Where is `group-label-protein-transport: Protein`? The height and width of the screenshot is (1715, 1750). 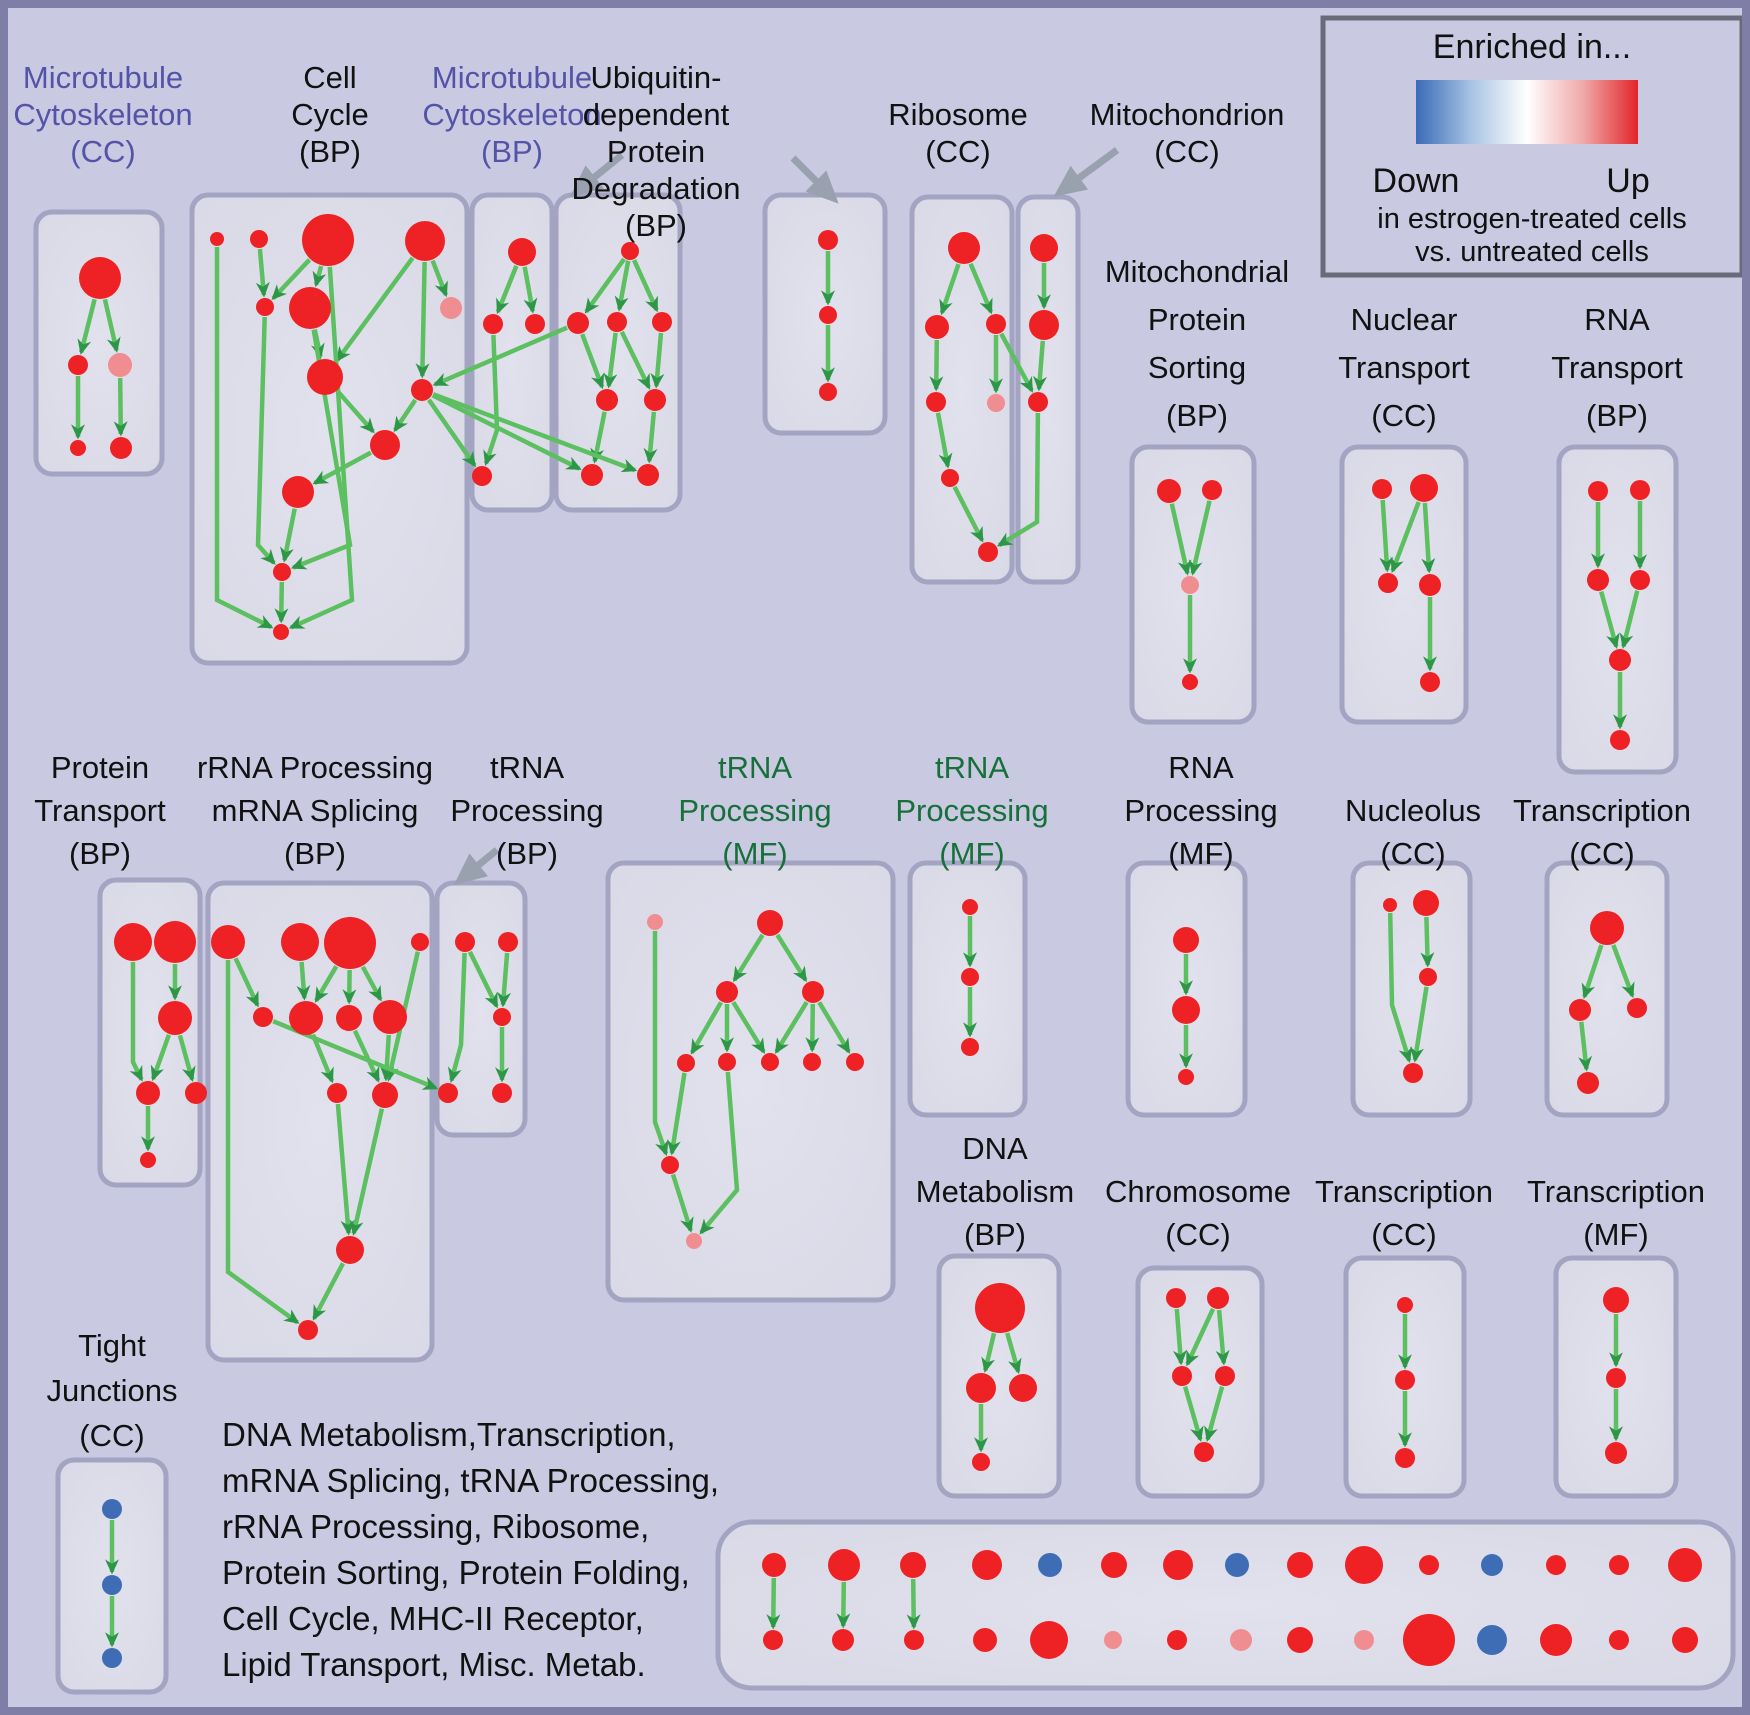 group-label-protein-transport: Protein is located at coordinates (100, 767).